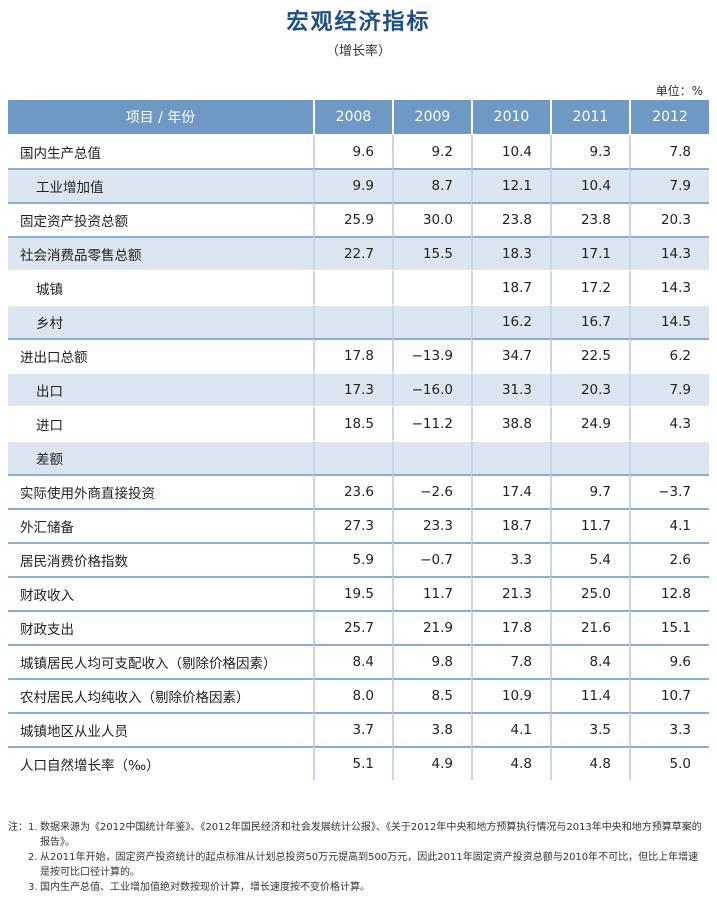  I want to click on row-label: 人口自然增长率（‰）, so click(160, 763).